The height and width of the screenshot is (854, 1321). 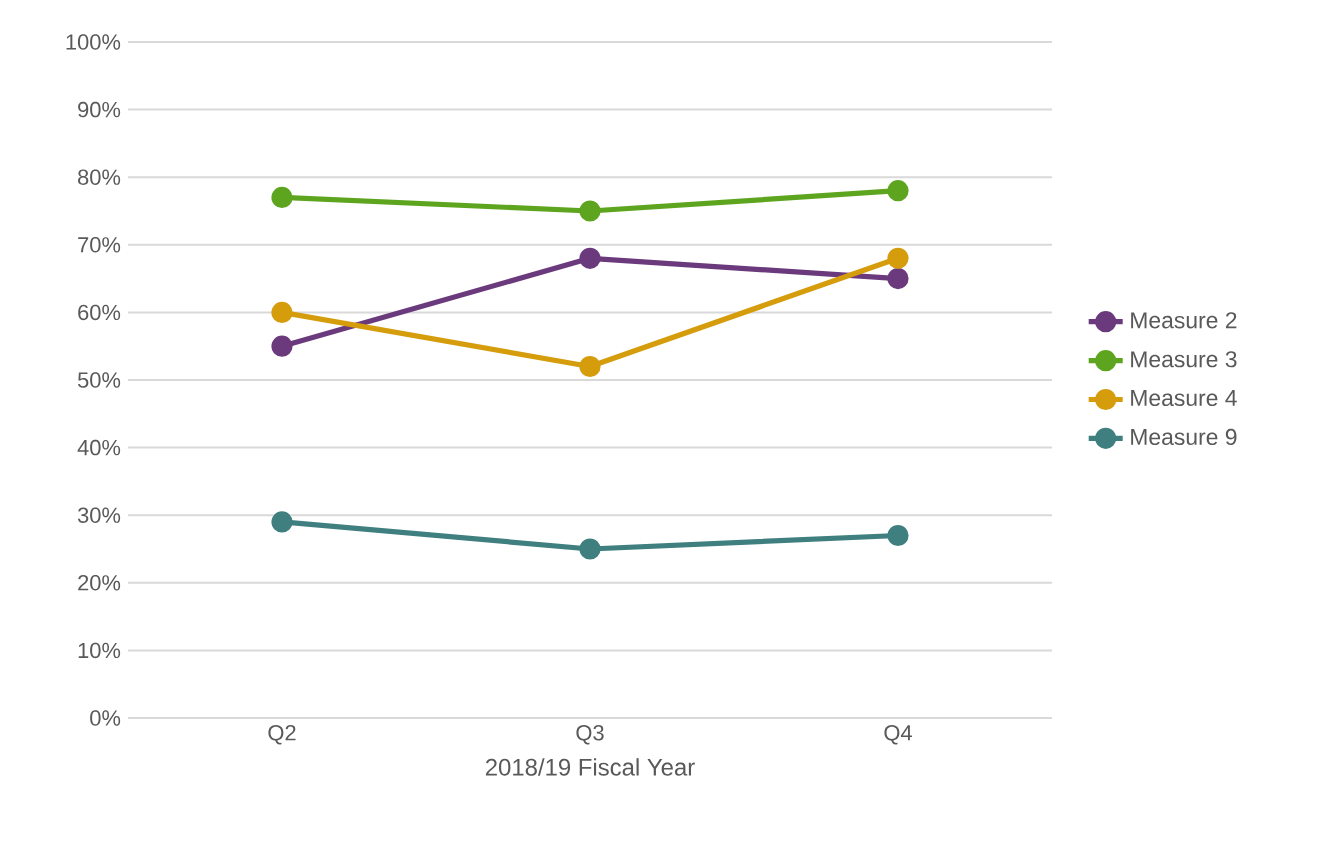 What do you see at coordinates (1184, 359) in the screenshot?
I see `legend-label: Measure 3` at bounding box center [1184, 359].